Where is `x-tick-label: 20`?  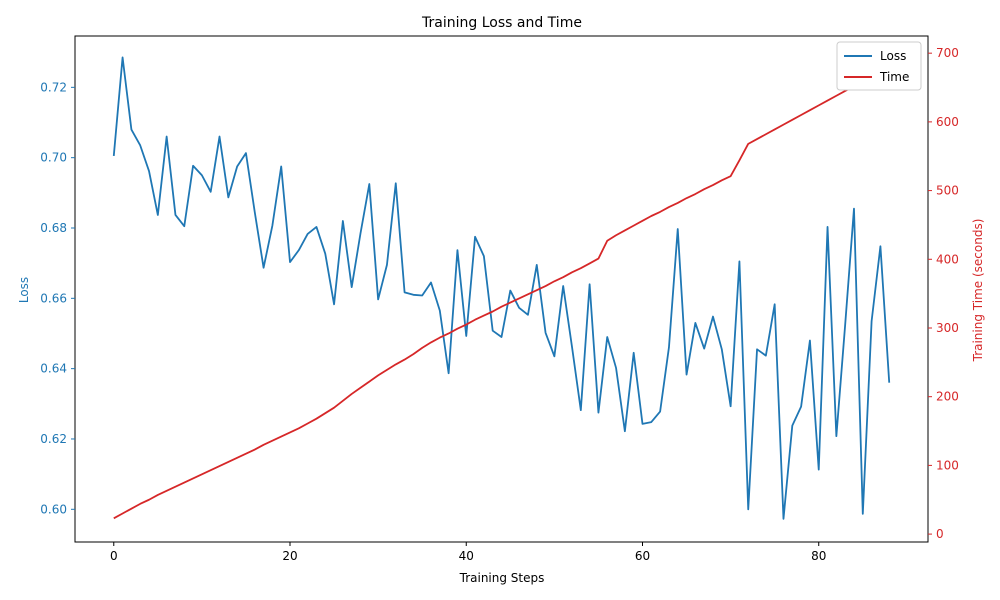 x-tick-label: 20 is located at coordinates (289, 556).